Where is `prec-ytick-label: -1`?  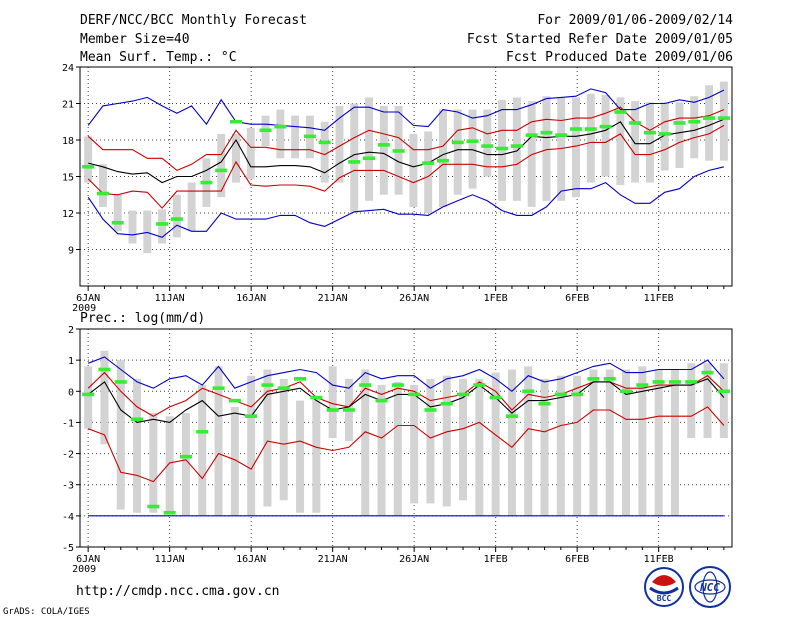
prec-ytick-label: -1 is located at coordinates (68, 423).